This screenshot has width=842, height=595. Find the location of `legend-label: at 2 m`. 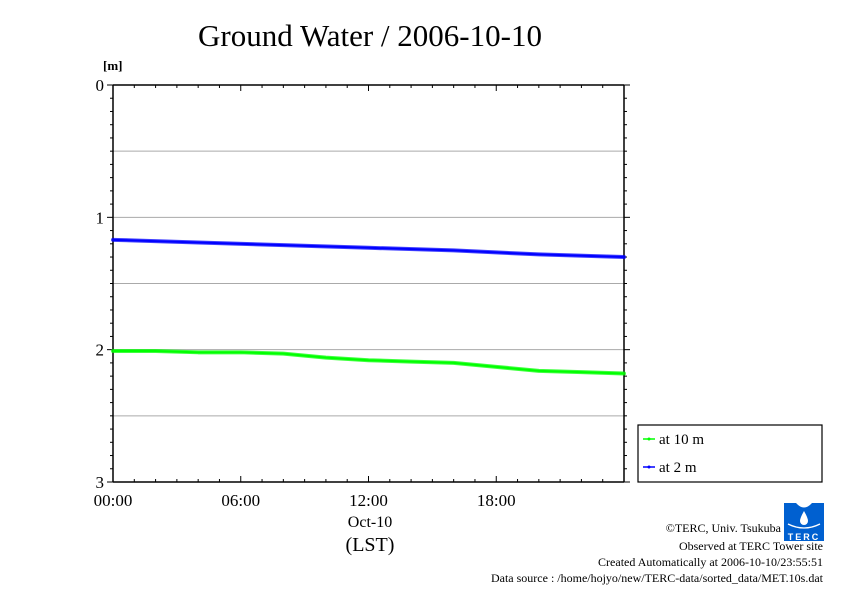

legend-label: at 2 m is located at coordinates (678, 468).